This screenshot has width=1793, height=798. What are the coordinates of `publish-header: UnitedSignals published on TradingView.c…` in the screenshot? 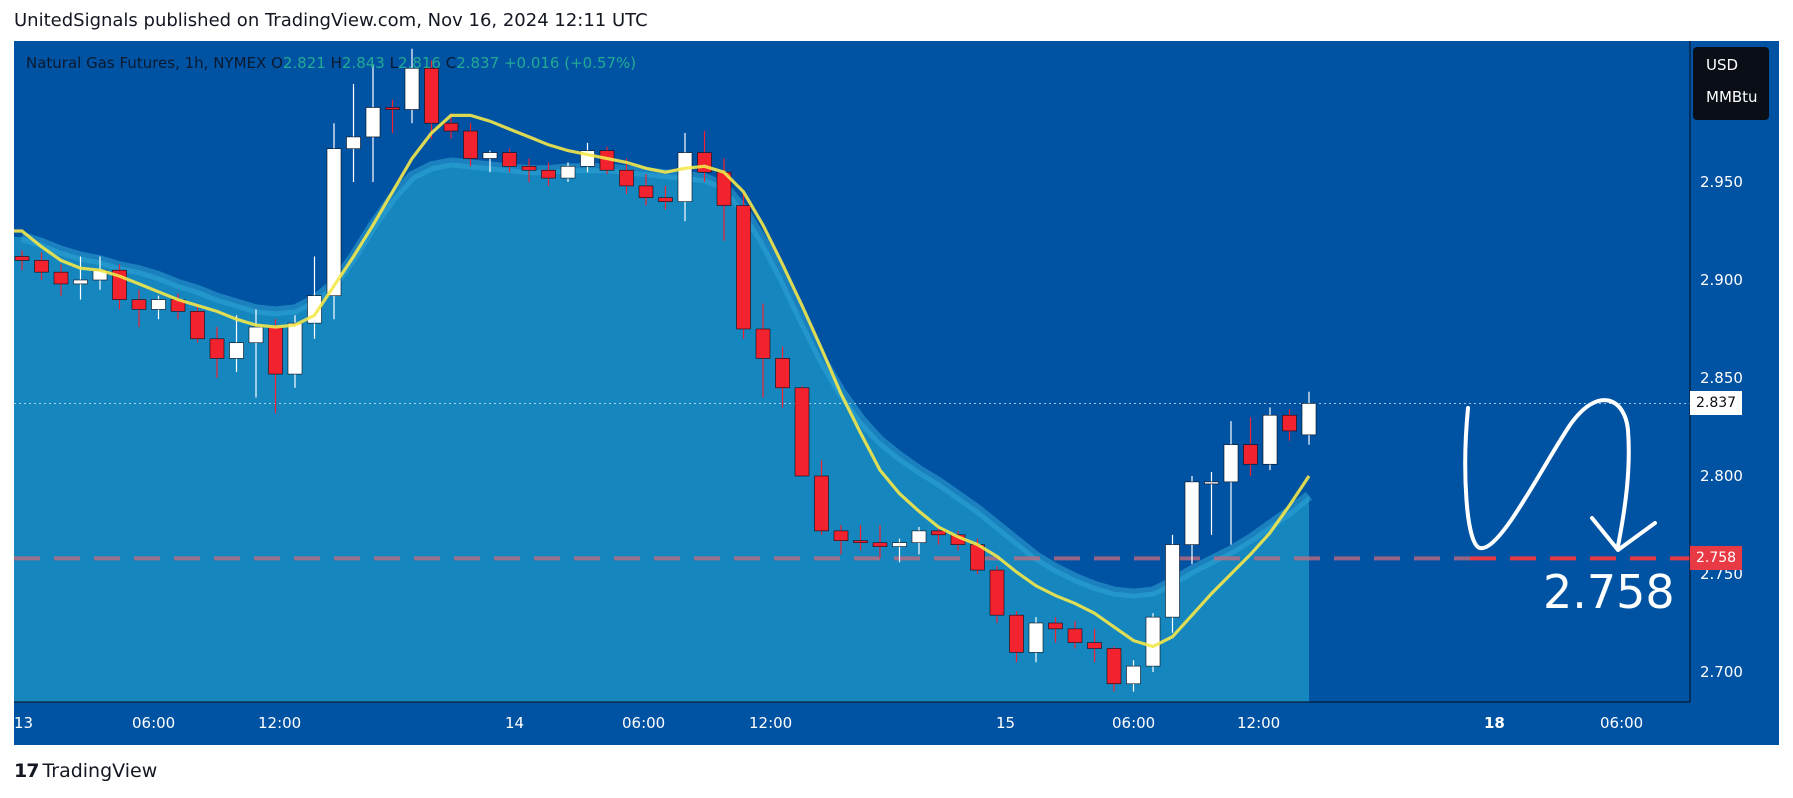 It's located at (331, 20).